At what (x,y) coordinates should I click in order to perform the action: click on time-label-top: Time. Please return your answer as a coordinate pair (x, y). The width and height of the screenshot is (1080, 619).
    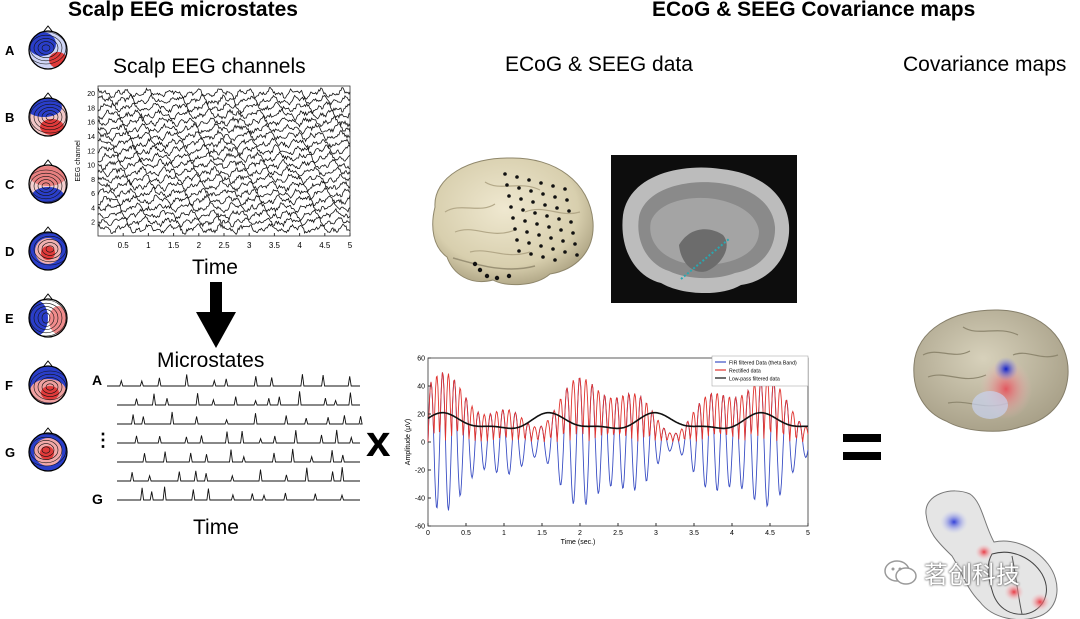
    Looking at the image, I should click on (215, 267).